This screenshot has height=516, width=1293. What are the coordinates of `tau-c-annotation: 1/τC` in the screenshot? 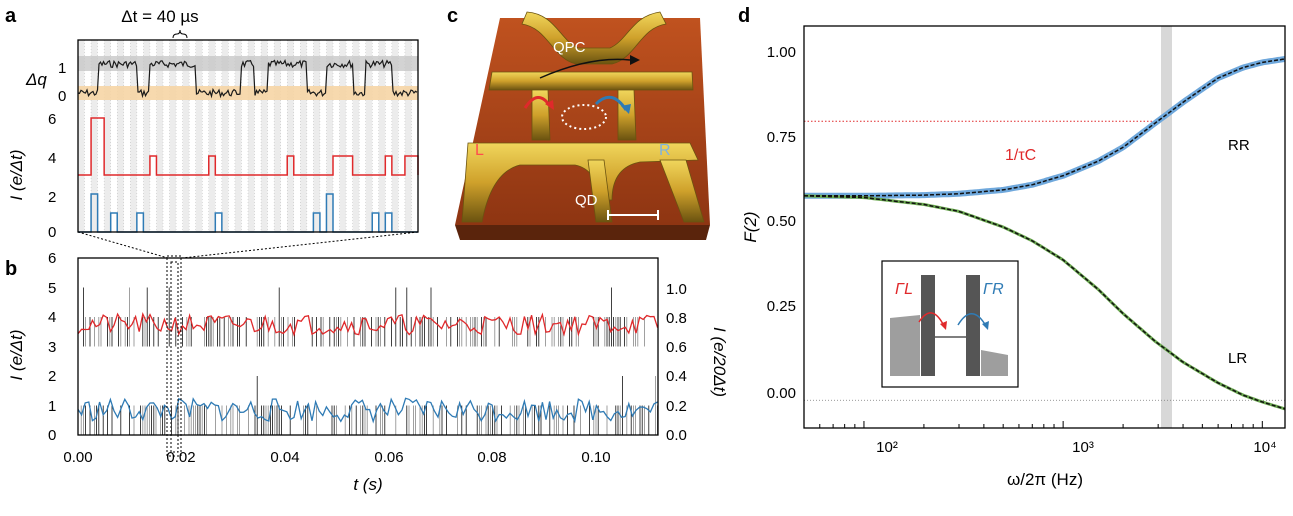 It's located at (1020, 155).